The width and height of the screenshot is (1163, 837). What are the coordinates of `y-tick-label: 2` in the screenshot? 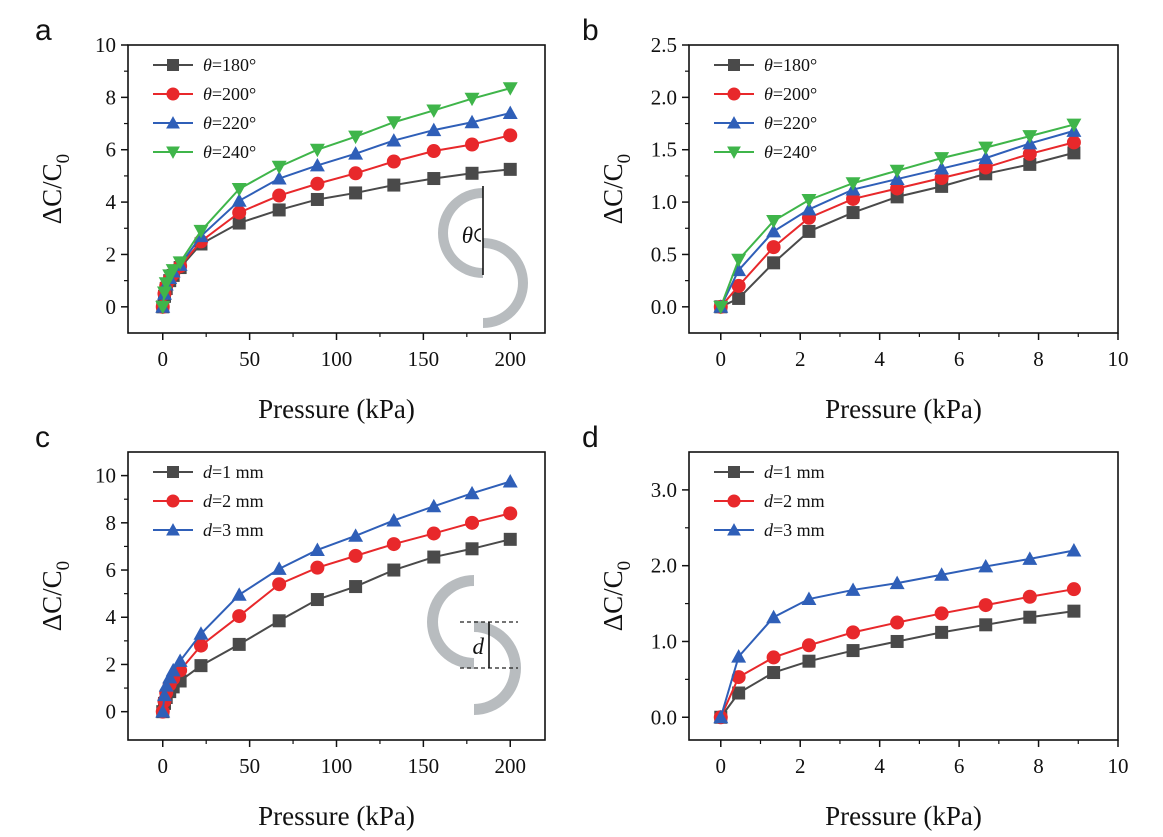 It's located at (111, 664).